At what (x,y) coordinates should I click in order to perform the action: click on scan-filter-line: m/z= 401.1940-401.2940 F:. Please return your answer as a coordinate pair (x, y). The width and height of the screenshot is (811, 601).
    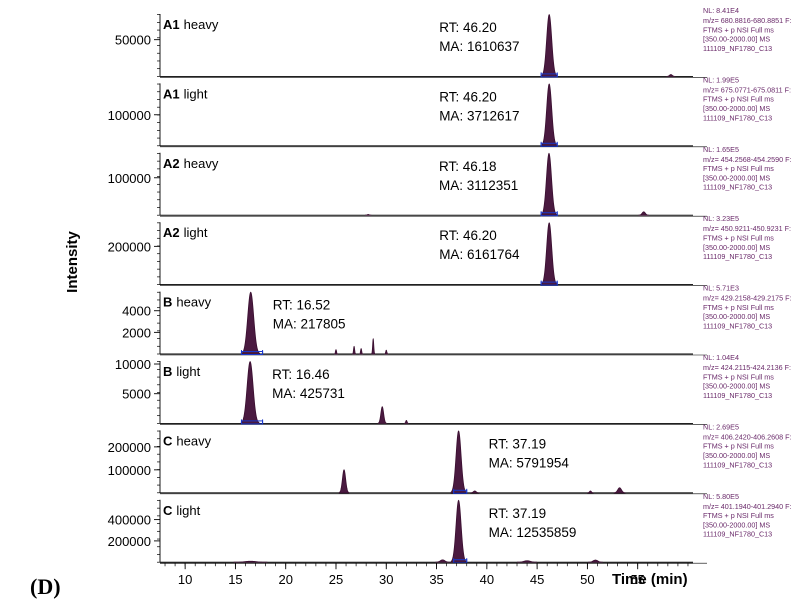
    Looking at the image, I should click on (747, 506).